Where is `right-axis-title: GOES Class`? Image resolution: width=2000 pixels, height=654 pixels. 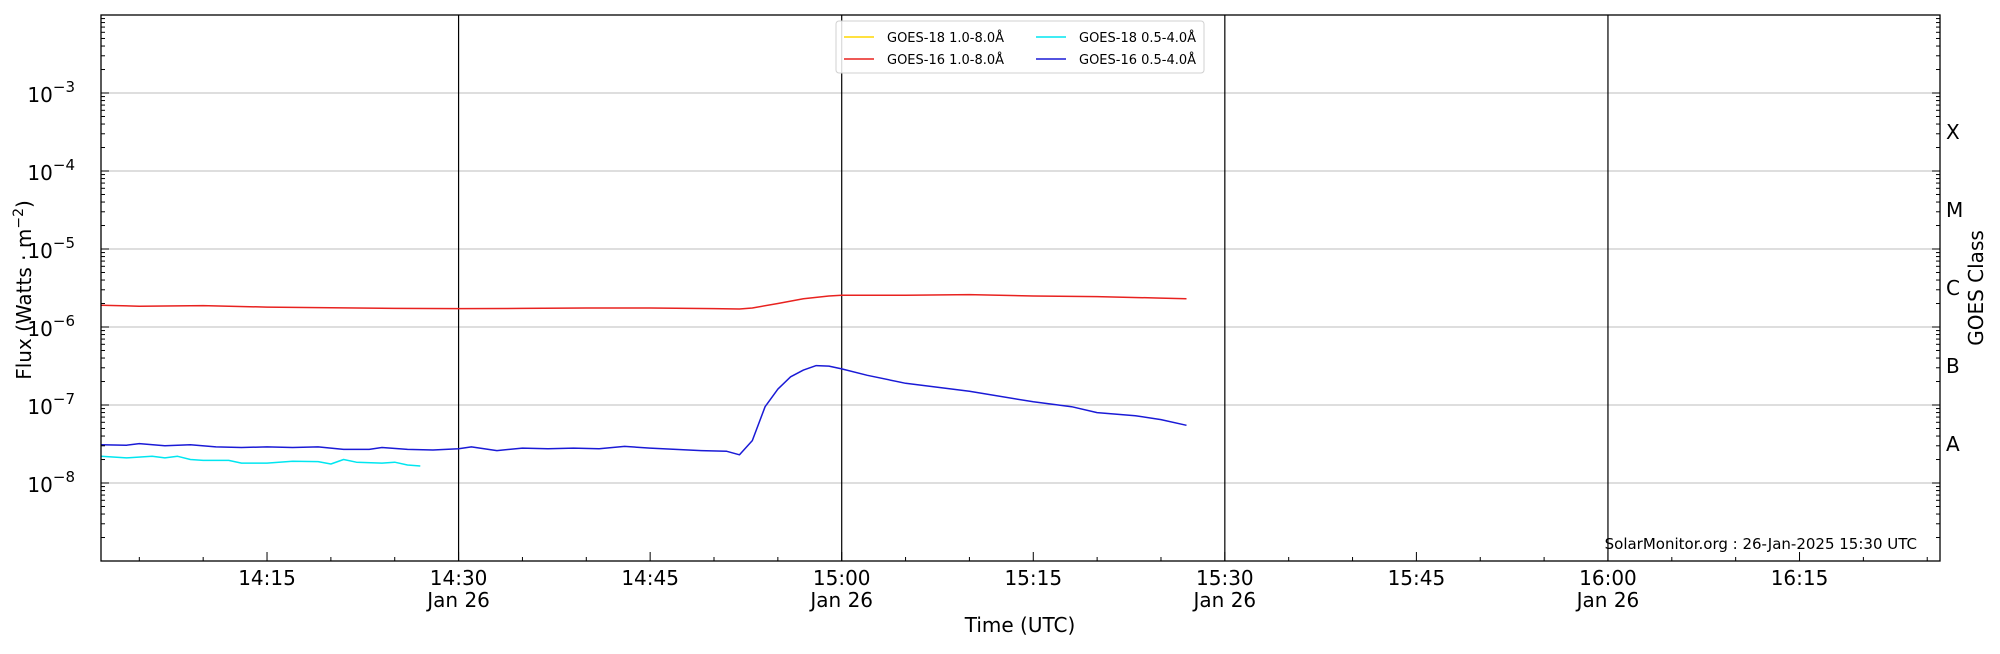
right-axis-title: GOES Class is located at coordinates (1976, 288).